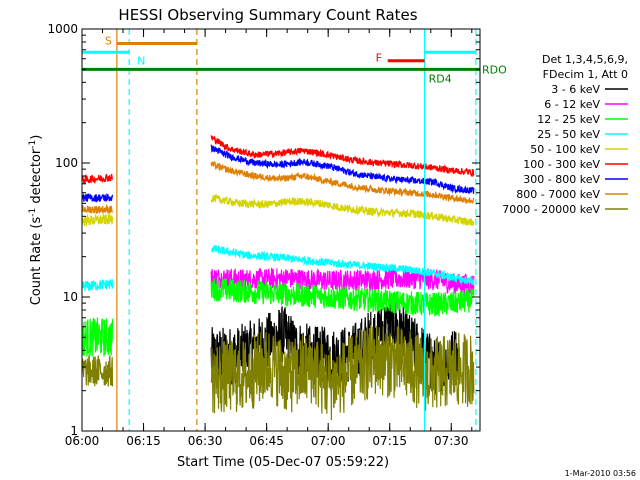 The image size is (640, 480). Describe the element at coordinates (70, 297) in the screenshot. I see `y-tick-label: 10` at that location.